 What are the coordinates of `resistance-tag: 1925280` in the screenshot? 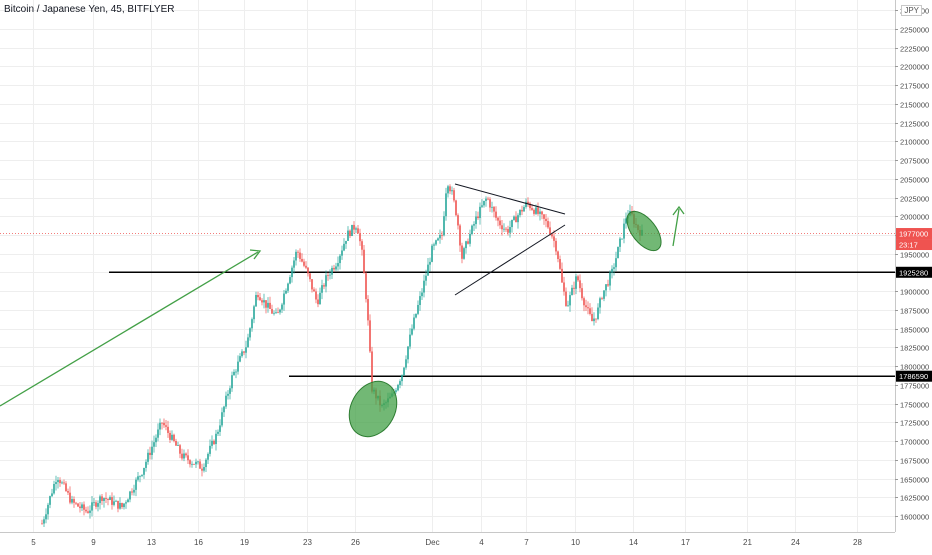 It's located at (913, 272).